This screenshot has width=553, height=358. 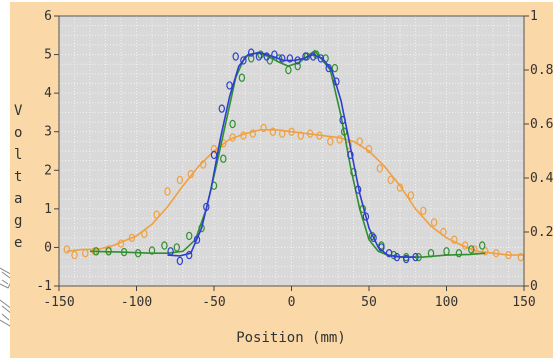 What do you see at coordinates (446, 302) in the screenshot?
I see `x-tick-label: 100` at bounding box center [446, 302].